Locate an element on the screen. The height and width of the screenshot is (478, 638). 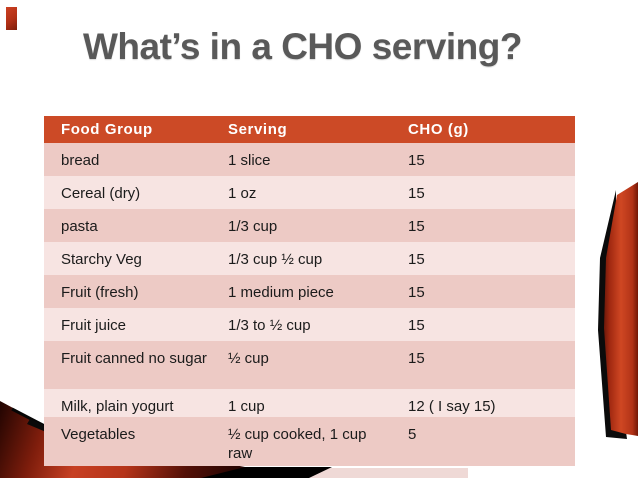
right-ribbon-shadow-shape is located at coordinates (612, 314).